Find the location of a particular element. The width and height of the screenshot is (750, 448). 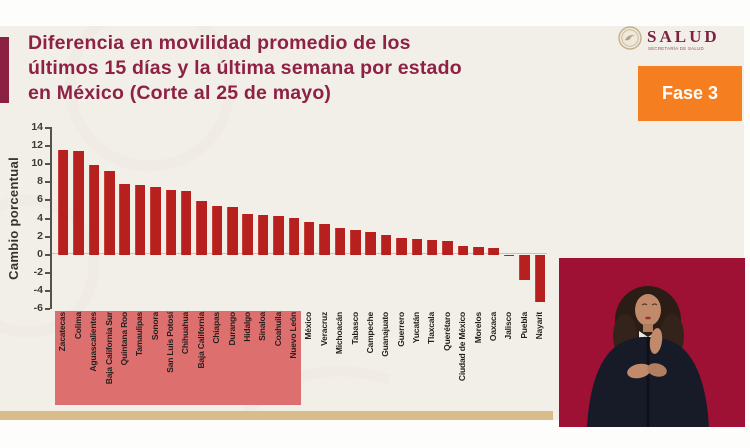

x-label-slot: Tlaxcala is located at coordinates (431, 358).